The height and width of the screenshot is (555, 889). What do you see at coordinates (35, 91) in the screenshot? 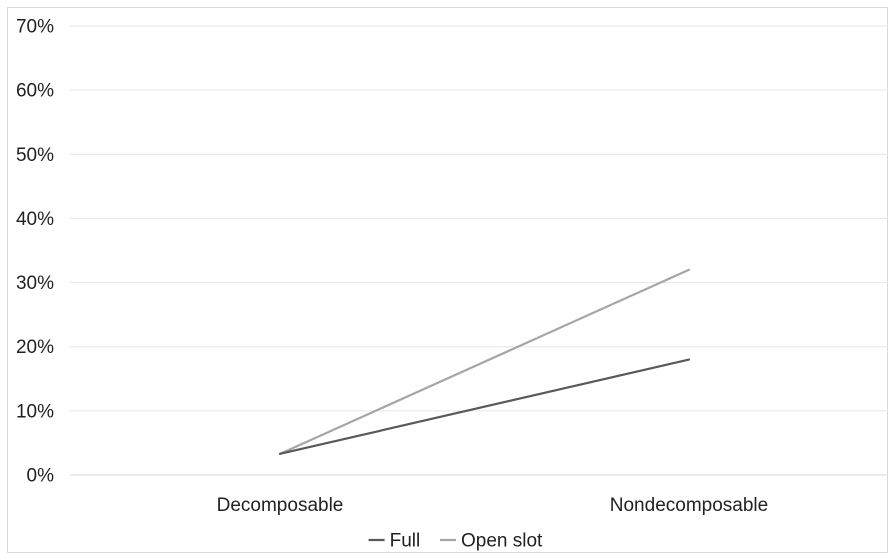
I see `y-tick-label: 60%` at bounding box center [35, 91].